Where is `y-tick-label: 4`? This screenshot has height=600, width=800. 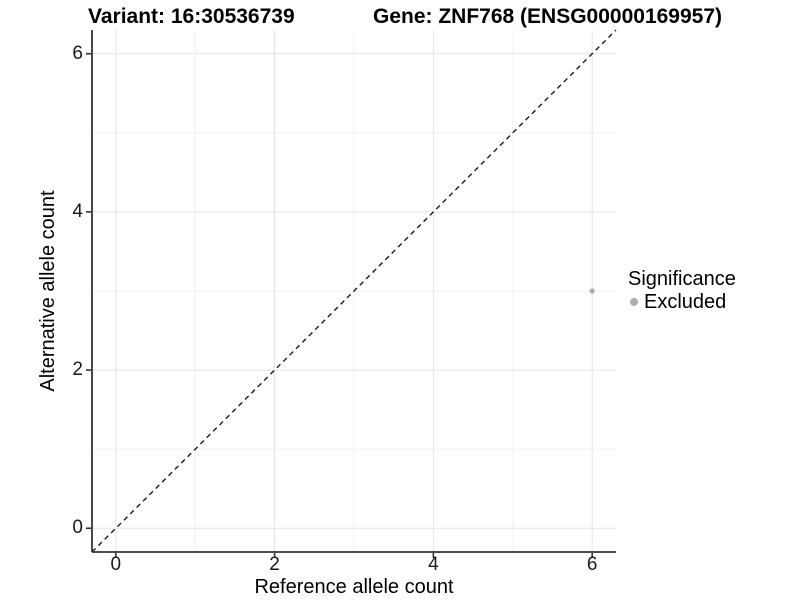
y-tick-label: 4 is located at coordinates (77, 211).